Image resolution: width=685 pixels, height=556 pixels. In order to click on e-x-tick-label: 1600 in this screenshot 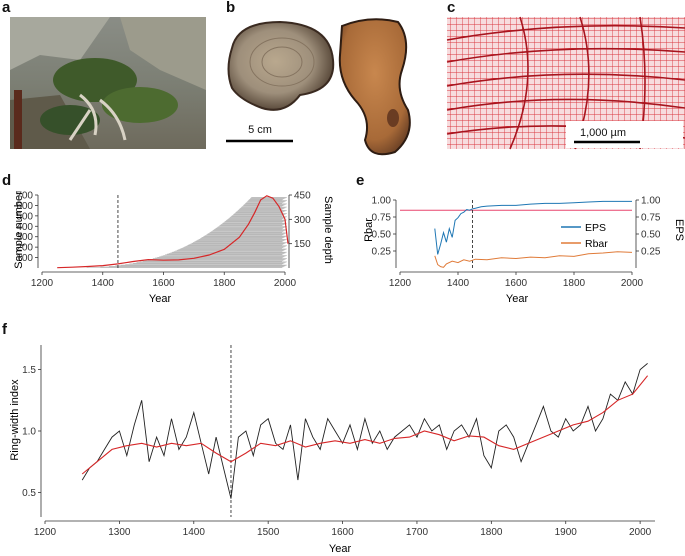, I will do `click(516, 283)`.